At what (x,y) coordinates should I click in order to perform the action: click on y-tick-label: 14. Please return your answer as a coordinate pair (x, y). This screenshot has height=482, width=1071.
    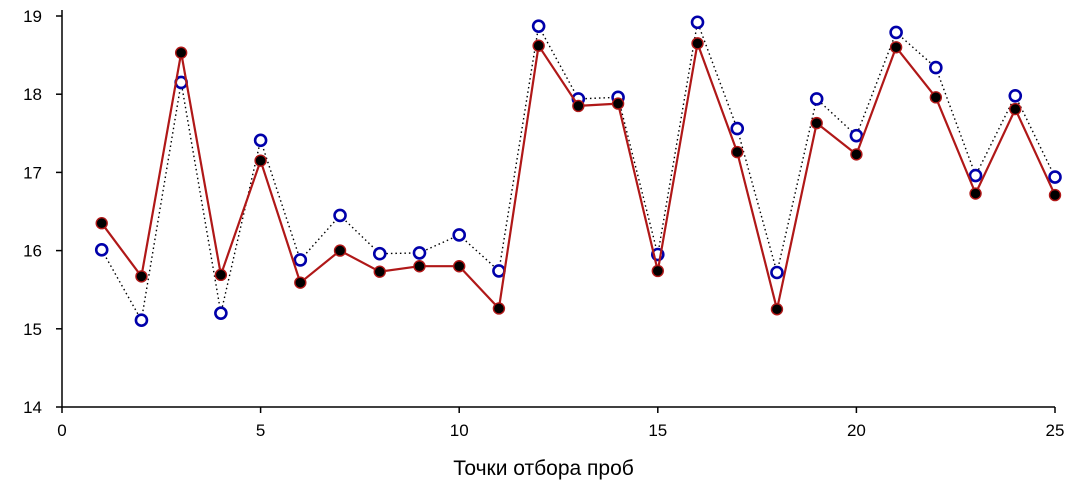
    Looking at the image, I should click on (32, 407).